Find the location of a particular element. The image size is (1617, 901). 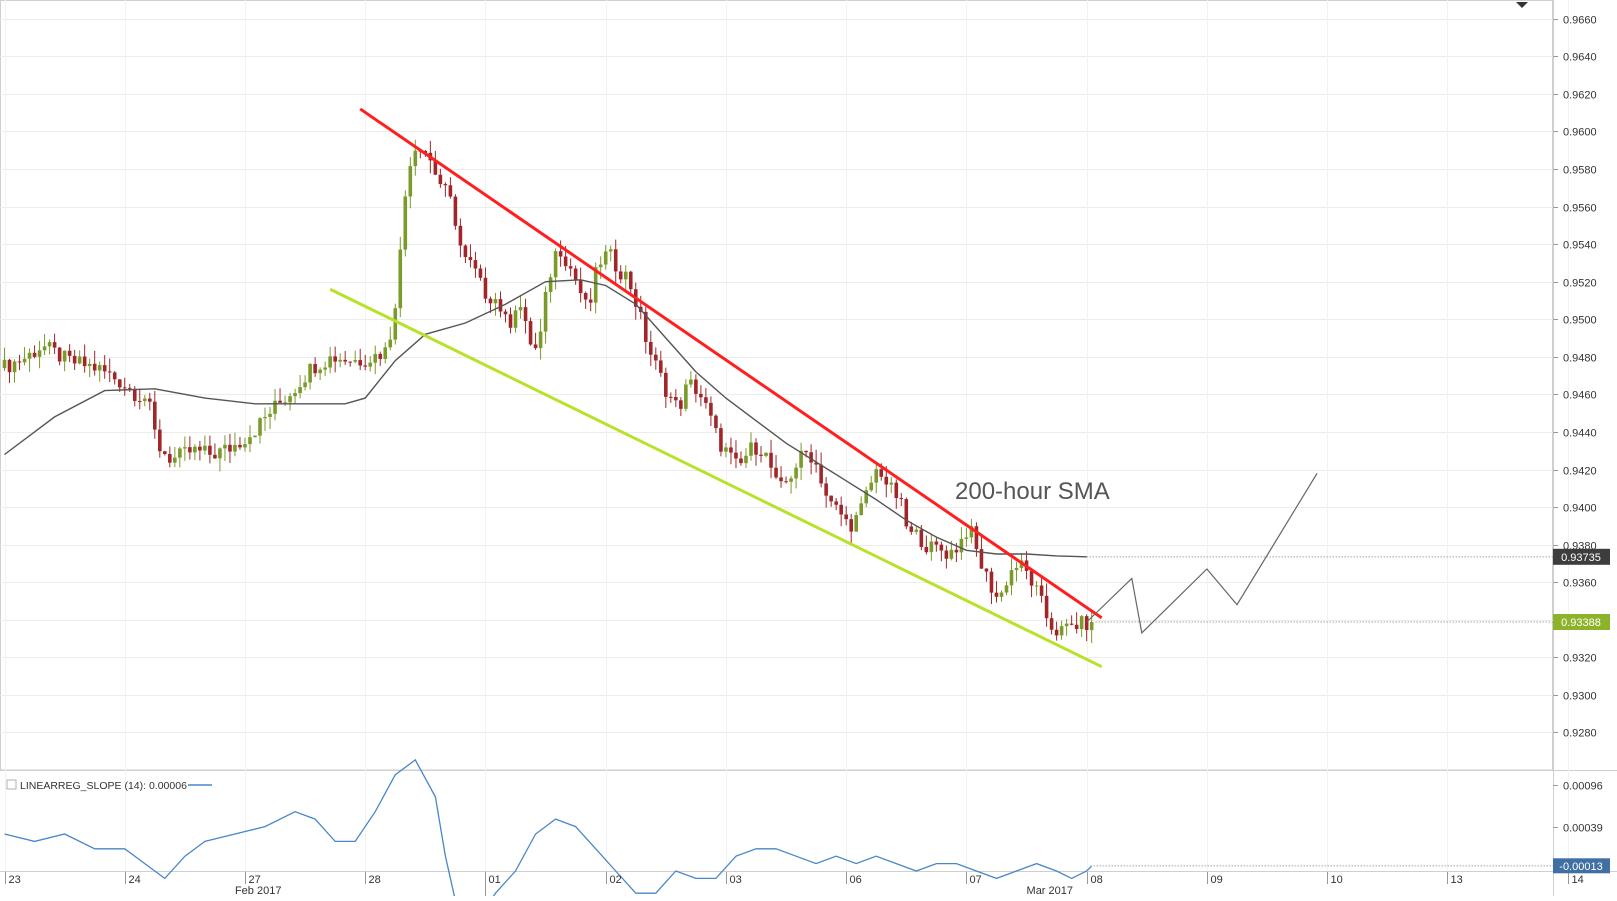

chart-menu-chevron-icon is located at coordinates (1522, 5).